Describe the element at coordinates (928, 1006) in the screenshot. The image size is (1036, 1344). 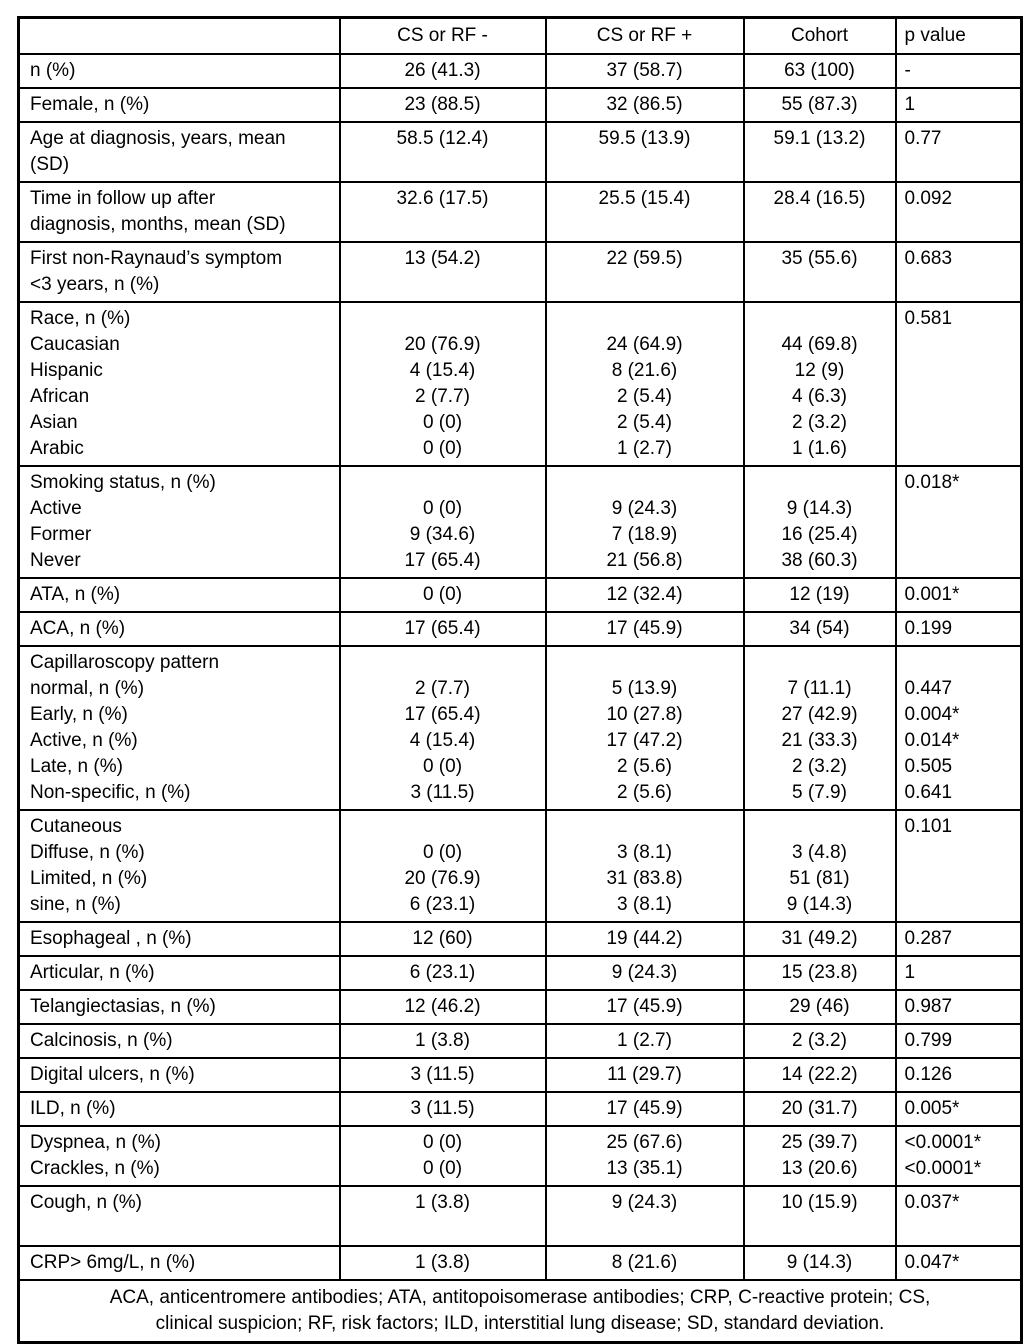
I see `value-line: 0.987` at that location.